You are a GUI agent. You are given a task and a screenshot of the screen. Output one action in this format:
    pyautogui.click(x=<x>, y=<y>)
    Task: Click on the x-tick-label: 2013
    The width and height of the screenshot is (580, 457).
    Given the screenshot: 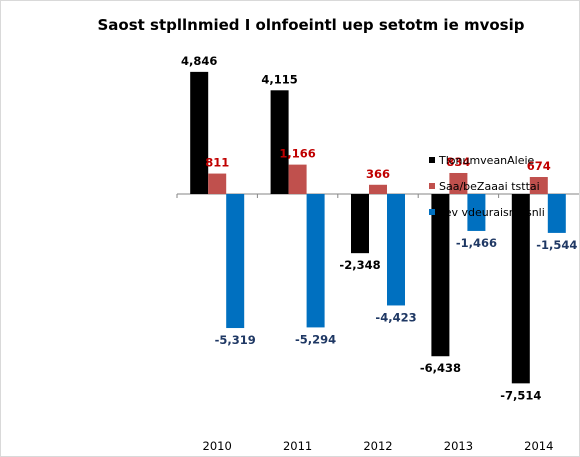 What is the action you would take?
    pyautogui.click(x=458, y=446)
    